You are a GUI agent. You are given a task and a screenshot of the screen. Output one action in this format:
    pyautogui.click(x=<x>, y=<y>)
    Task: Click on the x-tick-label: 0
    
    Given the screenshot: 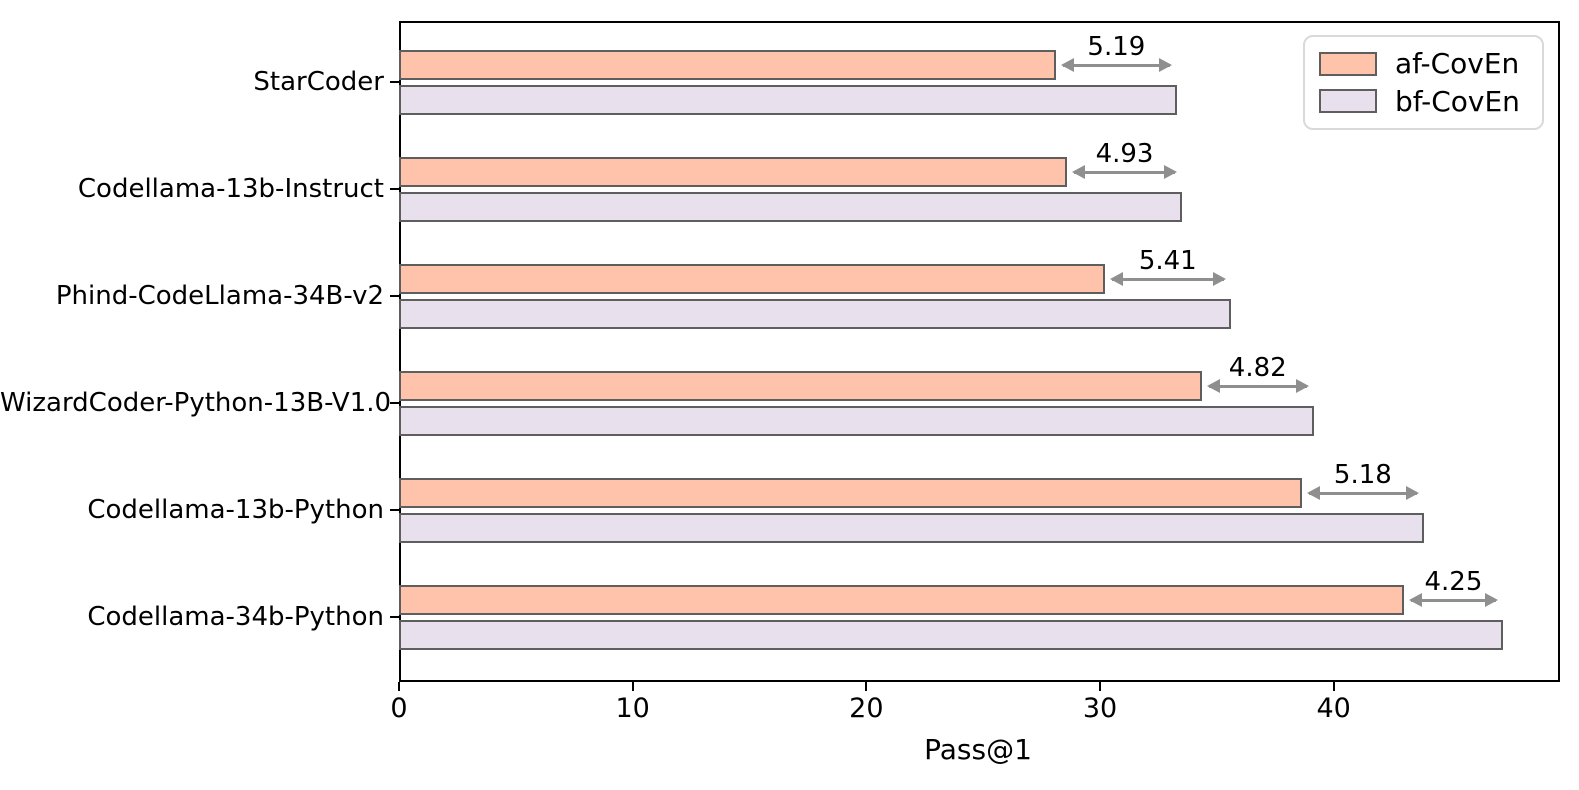 What is the action you would take?
    pyautogui.click(x=399, y=708)
    